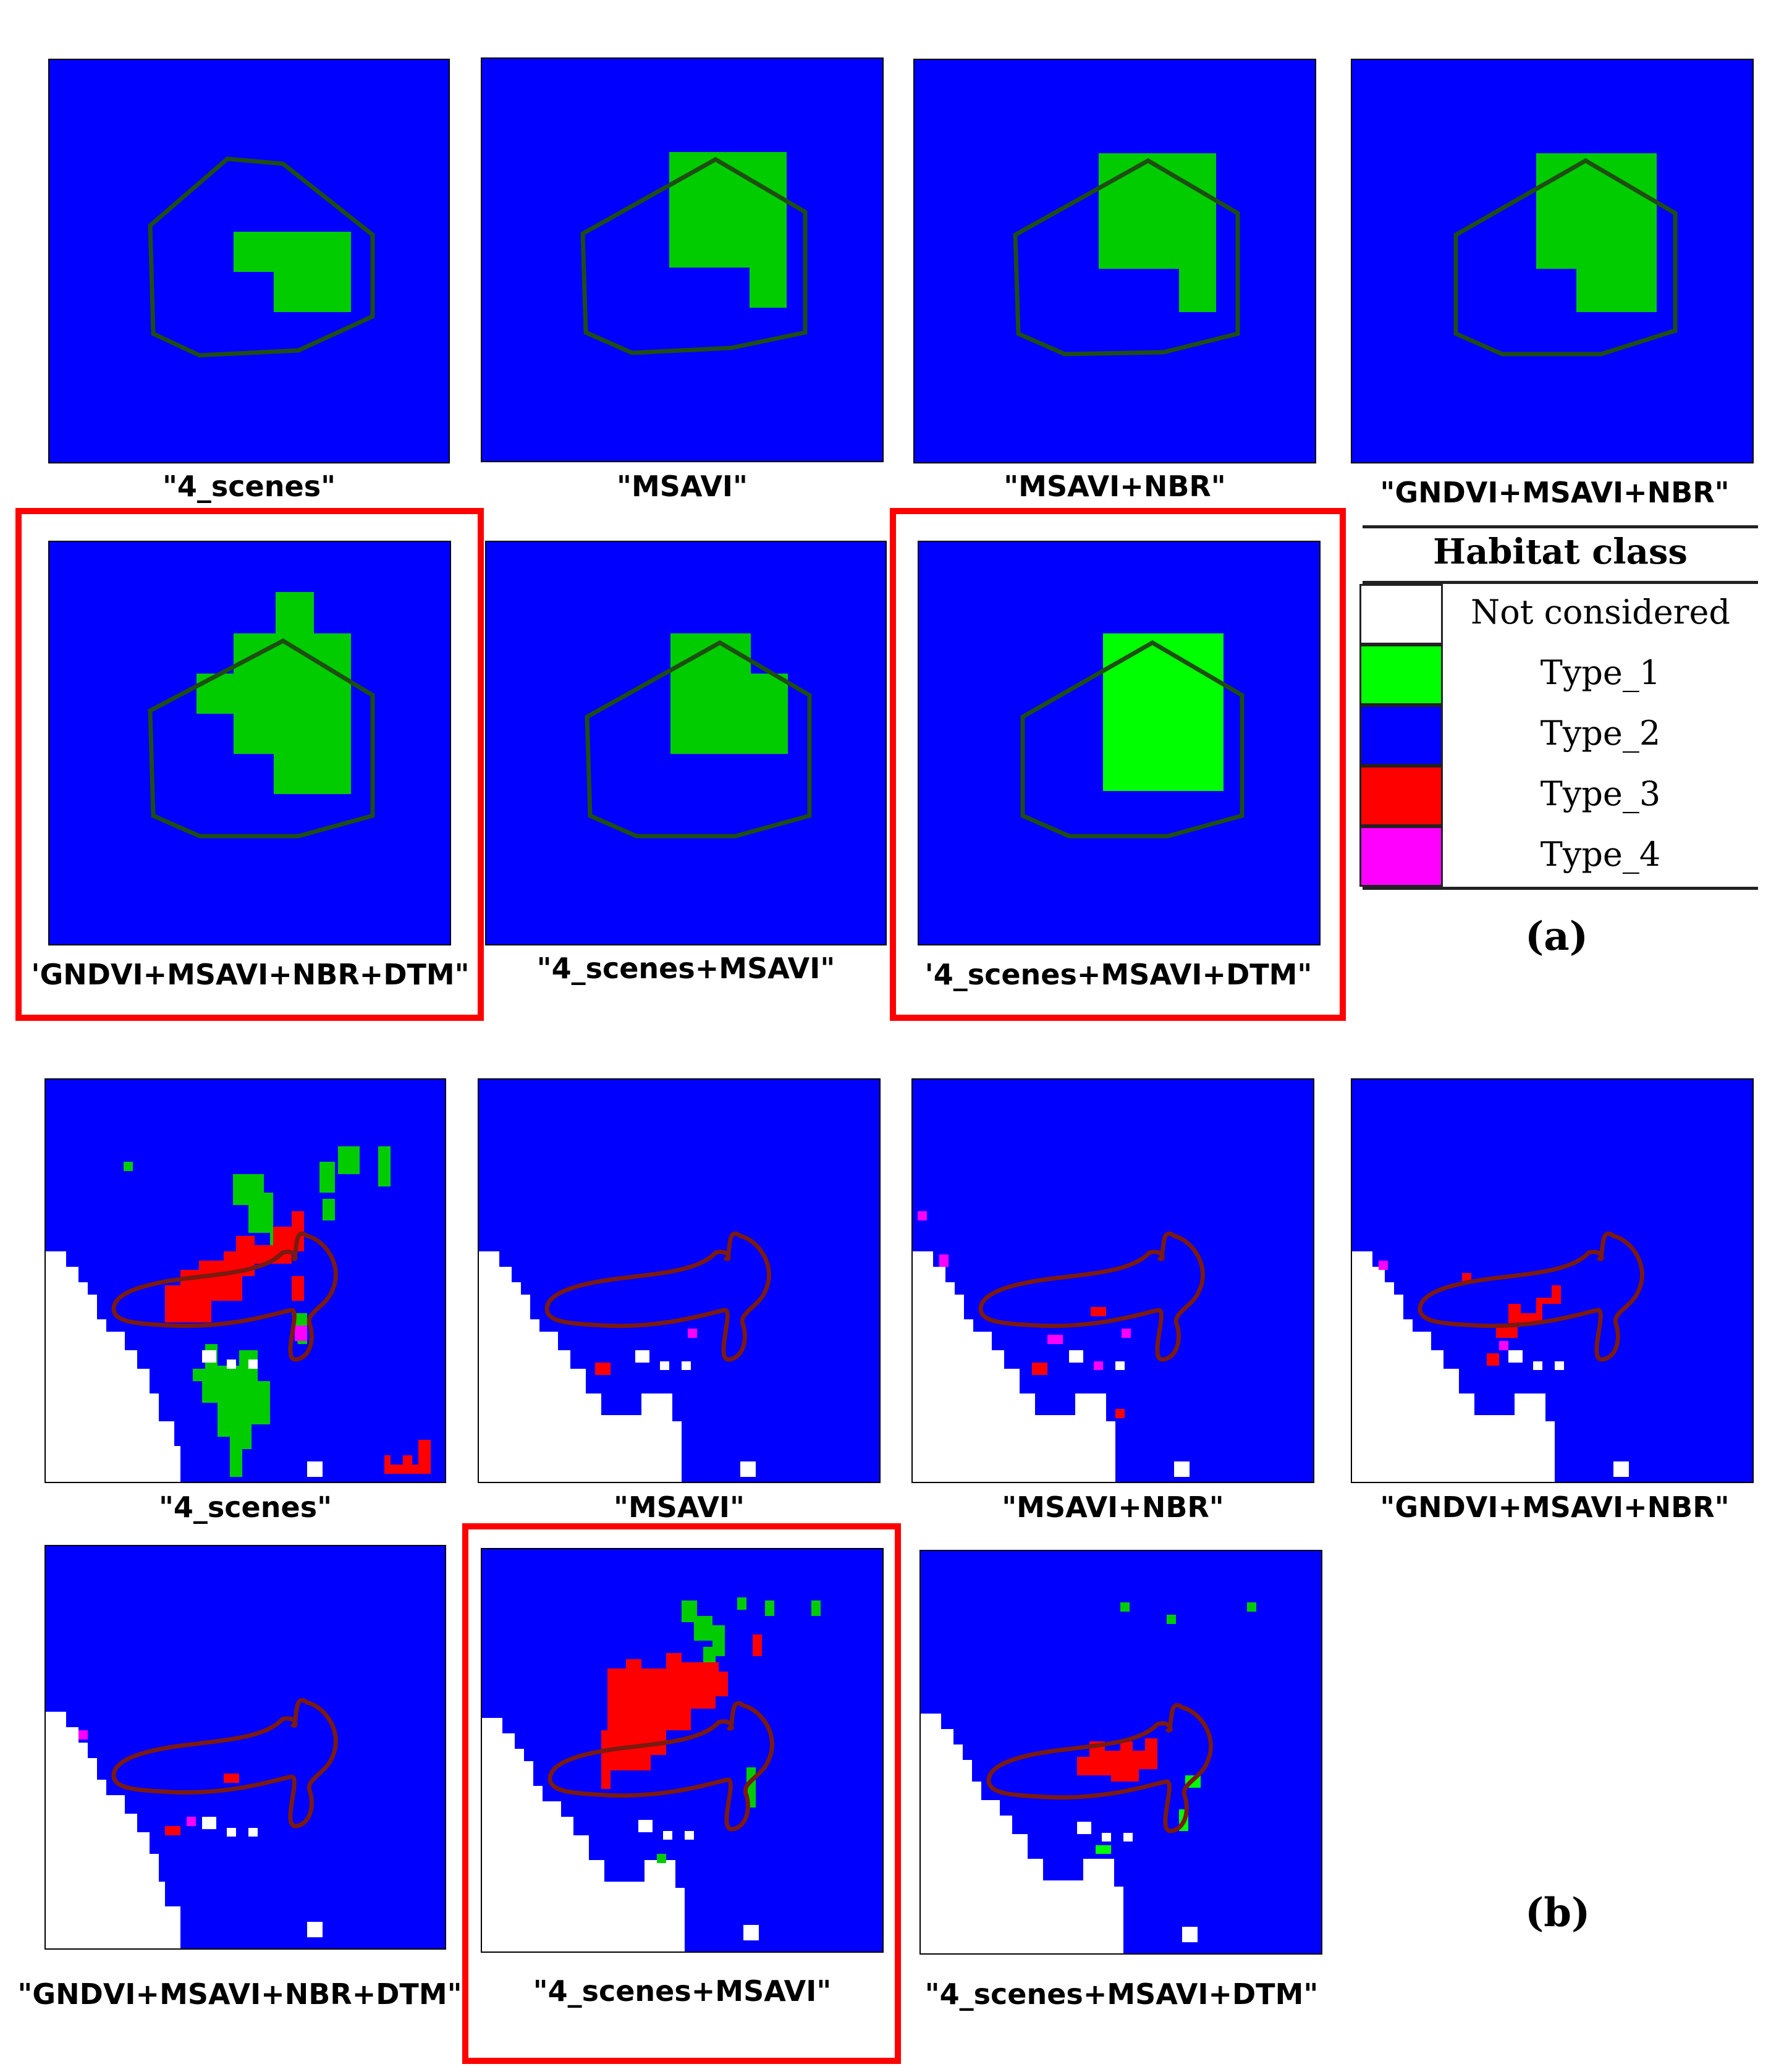  What do you see at coordinates (679, 1507) in the screenshot?
I see `caption-b-2: "MSAVI"` at bounding box center [679, 1507].